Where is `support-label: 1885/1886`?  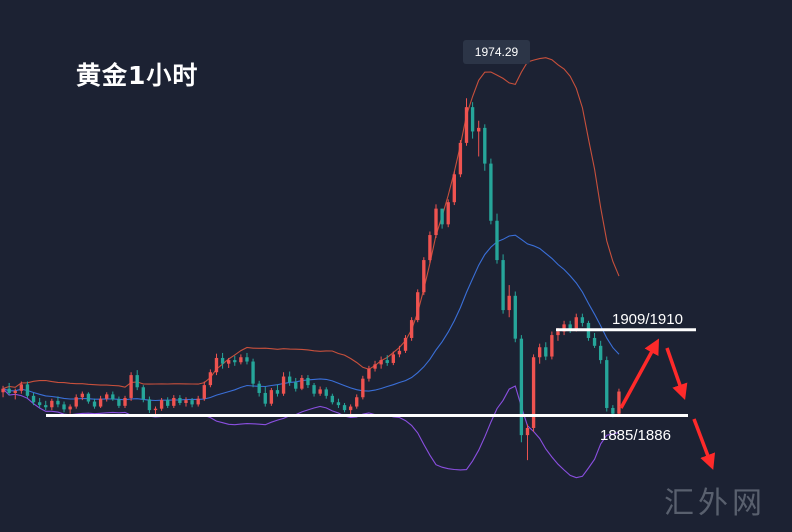
support-label: 1885/1886 is located at coordinates (635, 435).